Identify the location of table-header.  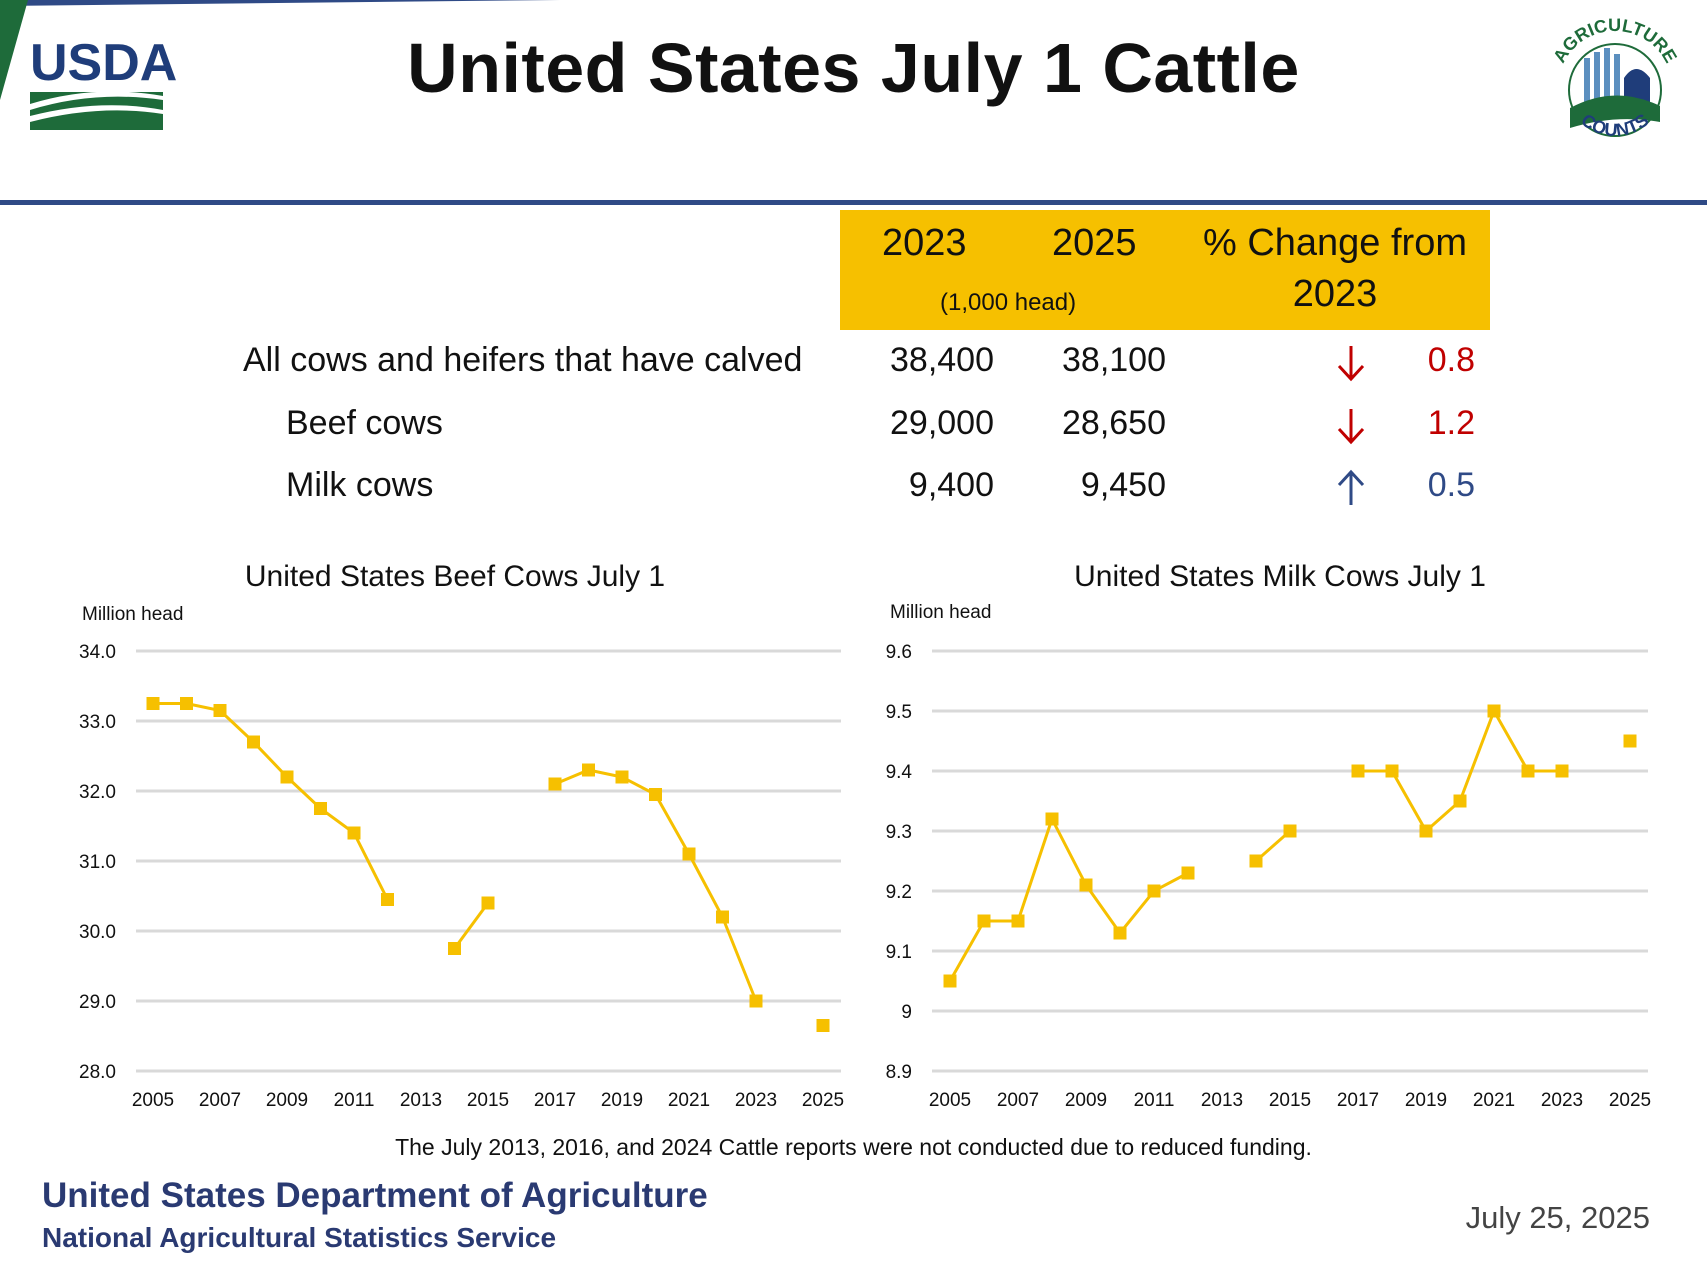
(1165, 270).